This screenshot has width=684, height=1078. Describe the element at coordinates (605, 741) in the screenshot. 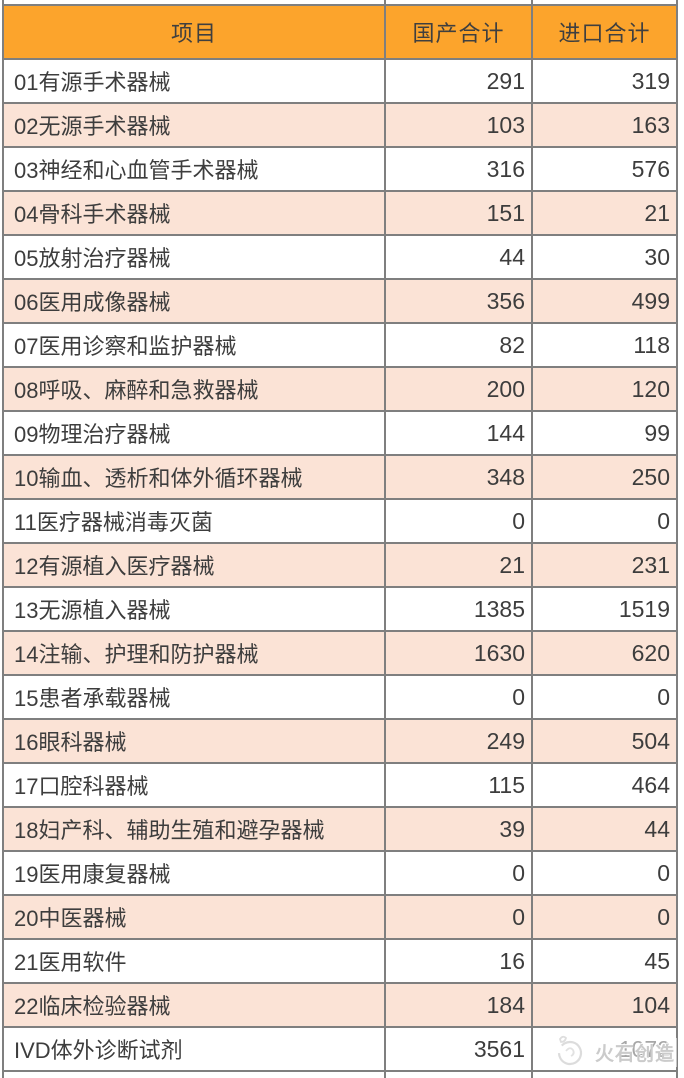

I see `import-total-cell: 504` at that location.